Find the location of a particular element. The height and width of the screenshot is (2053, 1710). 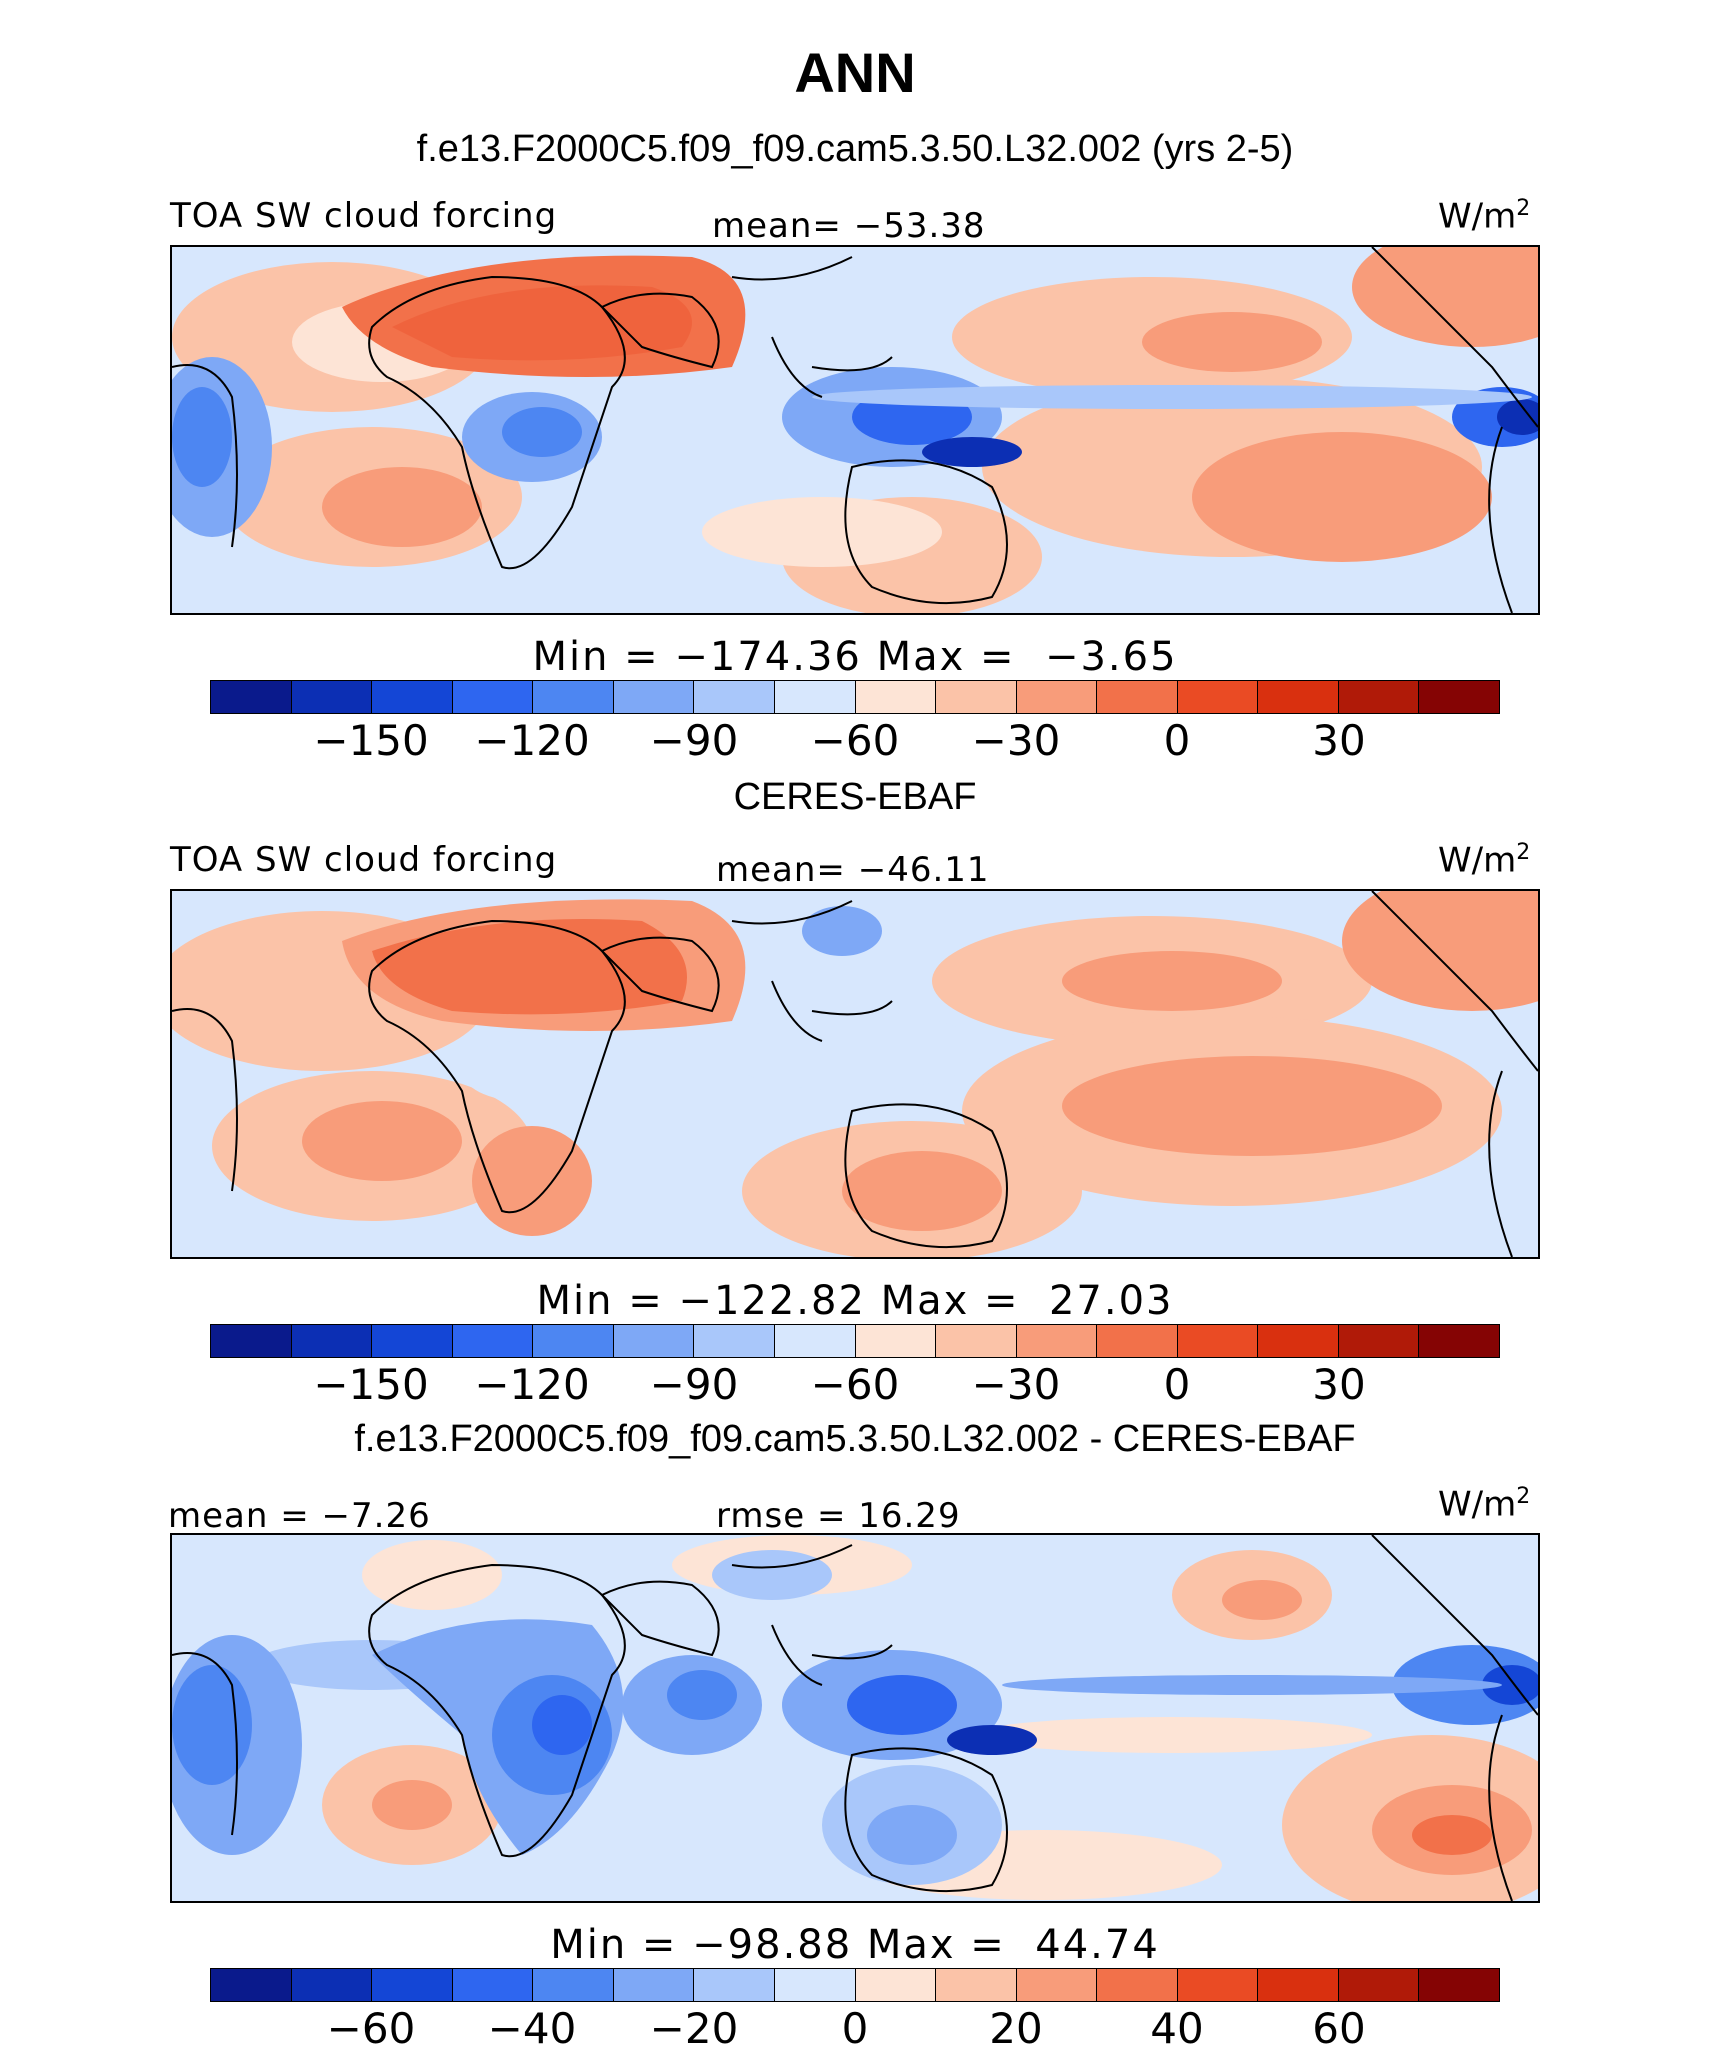

panel-3-rmse-label: rmse = 16.29 is located at coordinates (838, 1516).